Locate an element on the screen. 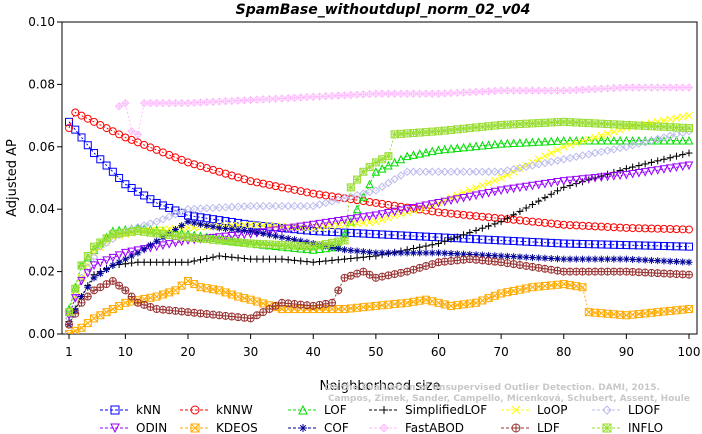 The height and width of the screenshot is (434, 702). series-kdeos is located at coordinates (379, 305).